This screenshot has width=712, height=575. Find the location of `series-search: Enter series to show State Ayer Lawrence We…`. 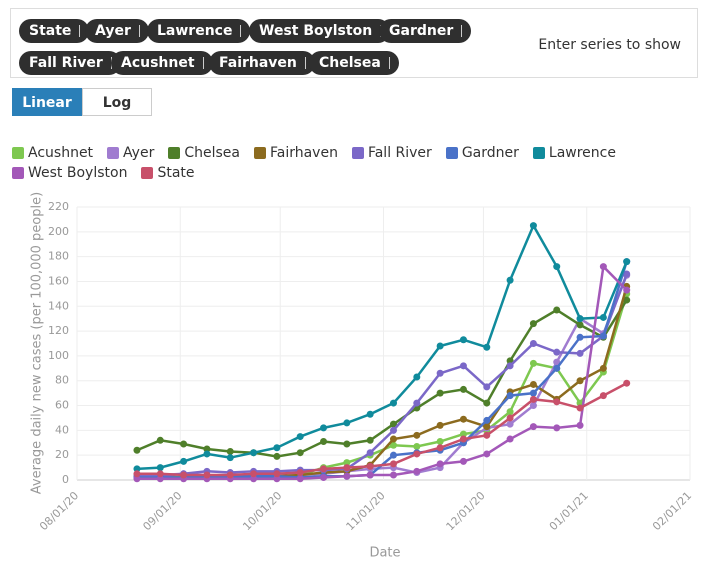

series-search: Enter series to show State Ayer Lawrence We… is located at coordinates (354, 43).